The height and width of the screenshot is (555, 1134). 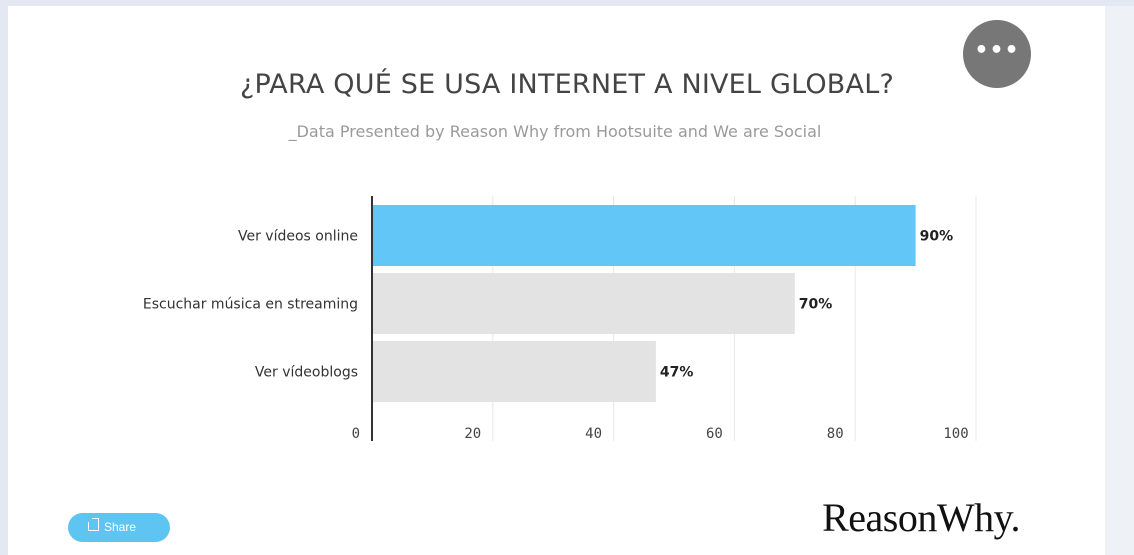 What do you see at coordinates (298, 237) in the screenshot?
I see `category-label: Ver vídeos online` at bounding box center [298, 237].